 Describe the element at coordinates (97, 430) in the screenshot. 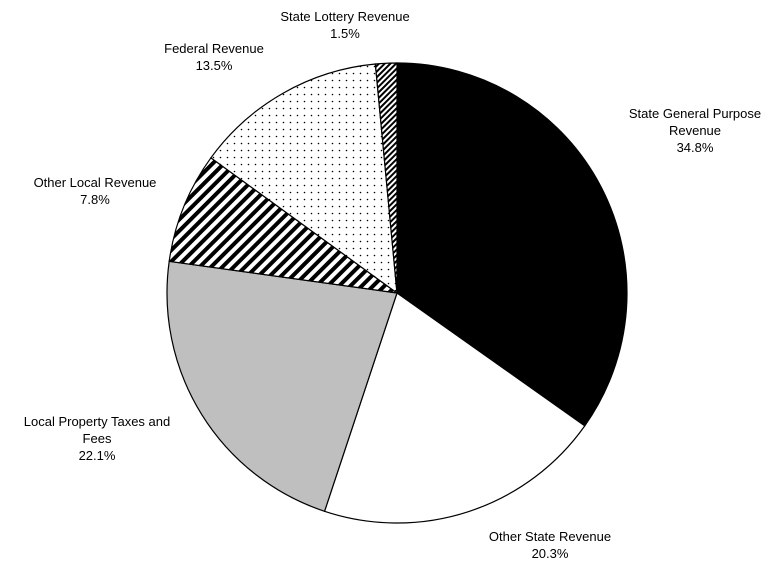

I see `category-name: Local Property Taxes and Fees` at that location.